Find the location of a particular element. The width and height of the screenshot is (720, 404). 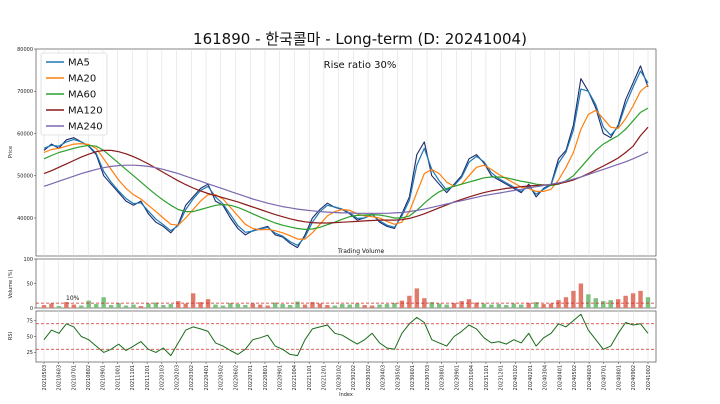

x-tick-label: 20210901 is located at coordinates (104, 377).